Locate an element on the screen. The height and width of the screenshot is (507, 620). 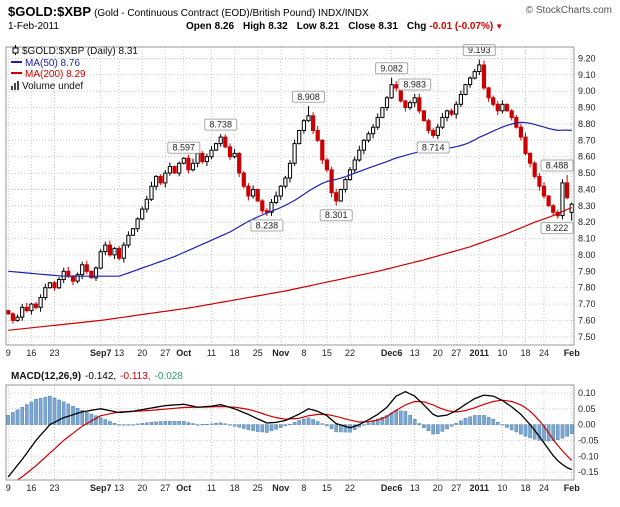
macd-y-axis-labels: 0.10 0.05 0.00 -0.05 -0.10 -0.15 is located at coordinates (588, 432).